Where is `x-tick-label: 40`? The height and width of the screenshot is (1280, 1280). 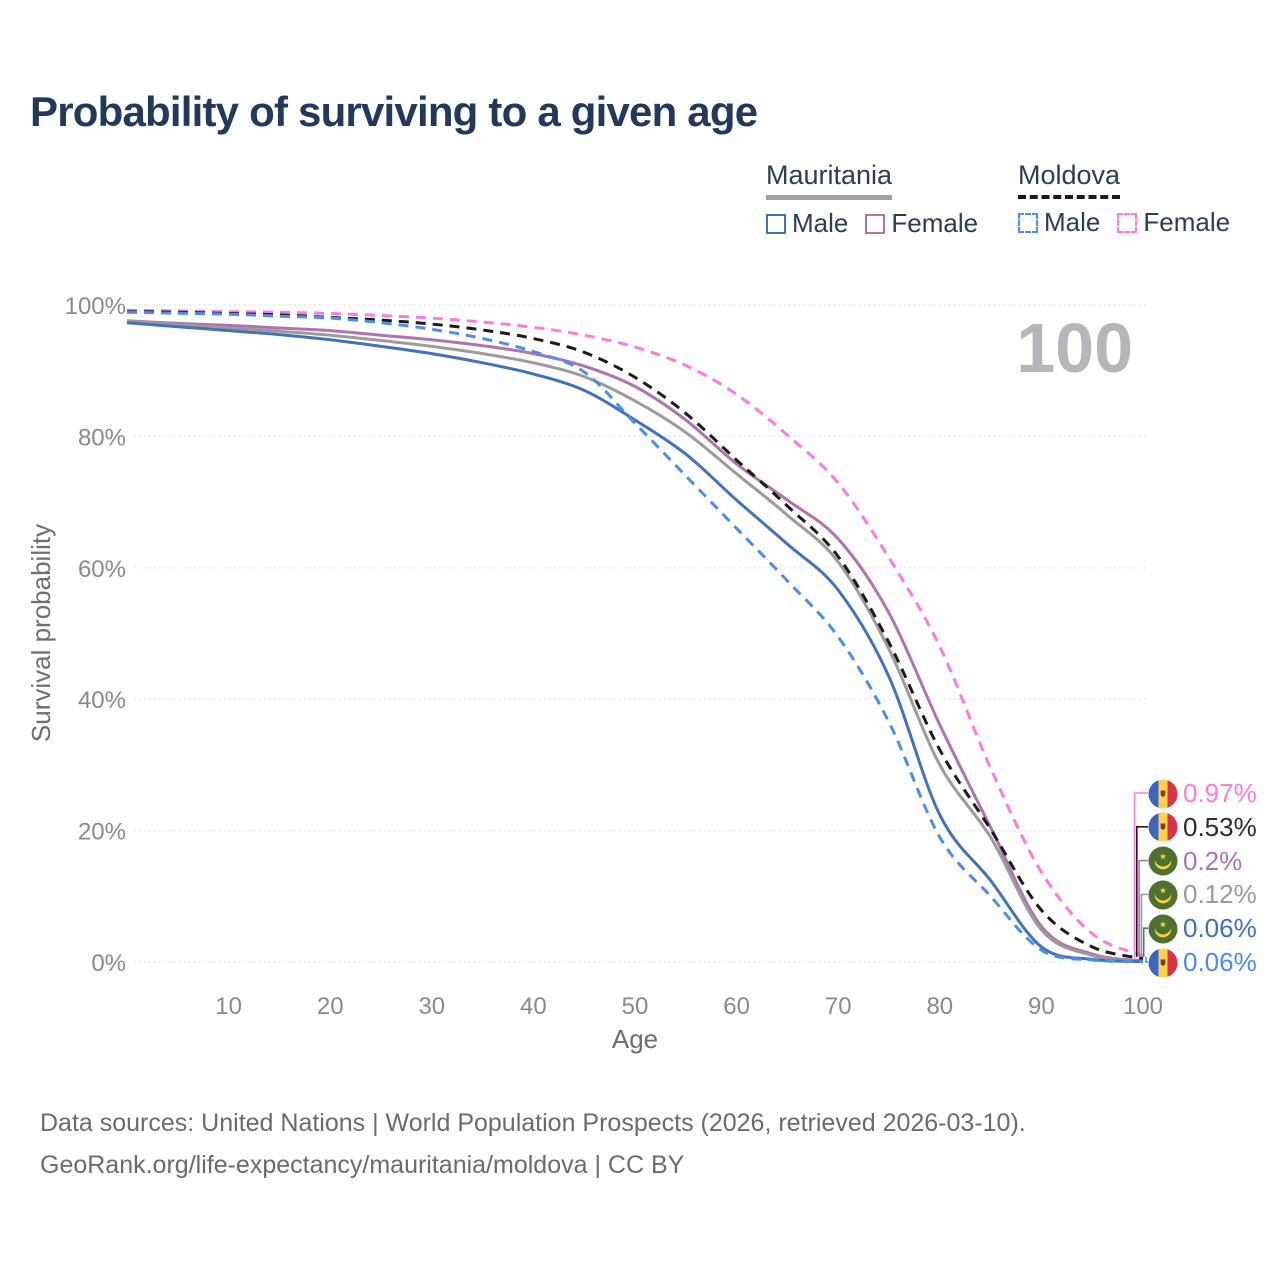 x-tick-label: 40 is located at coordinates (533, 1006).